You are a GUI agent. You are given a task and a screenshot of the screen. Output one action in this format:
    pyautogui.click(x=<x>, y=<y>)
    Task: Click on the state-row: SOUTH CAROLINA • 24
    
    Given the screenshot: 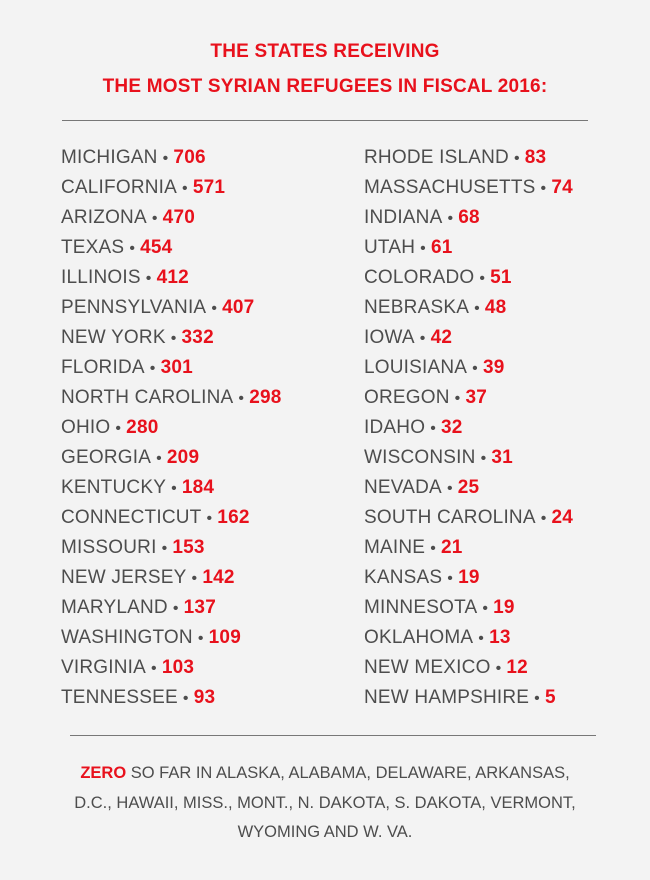 What is the action you would take?
    pyautogui.click(x=468, y=518)
    